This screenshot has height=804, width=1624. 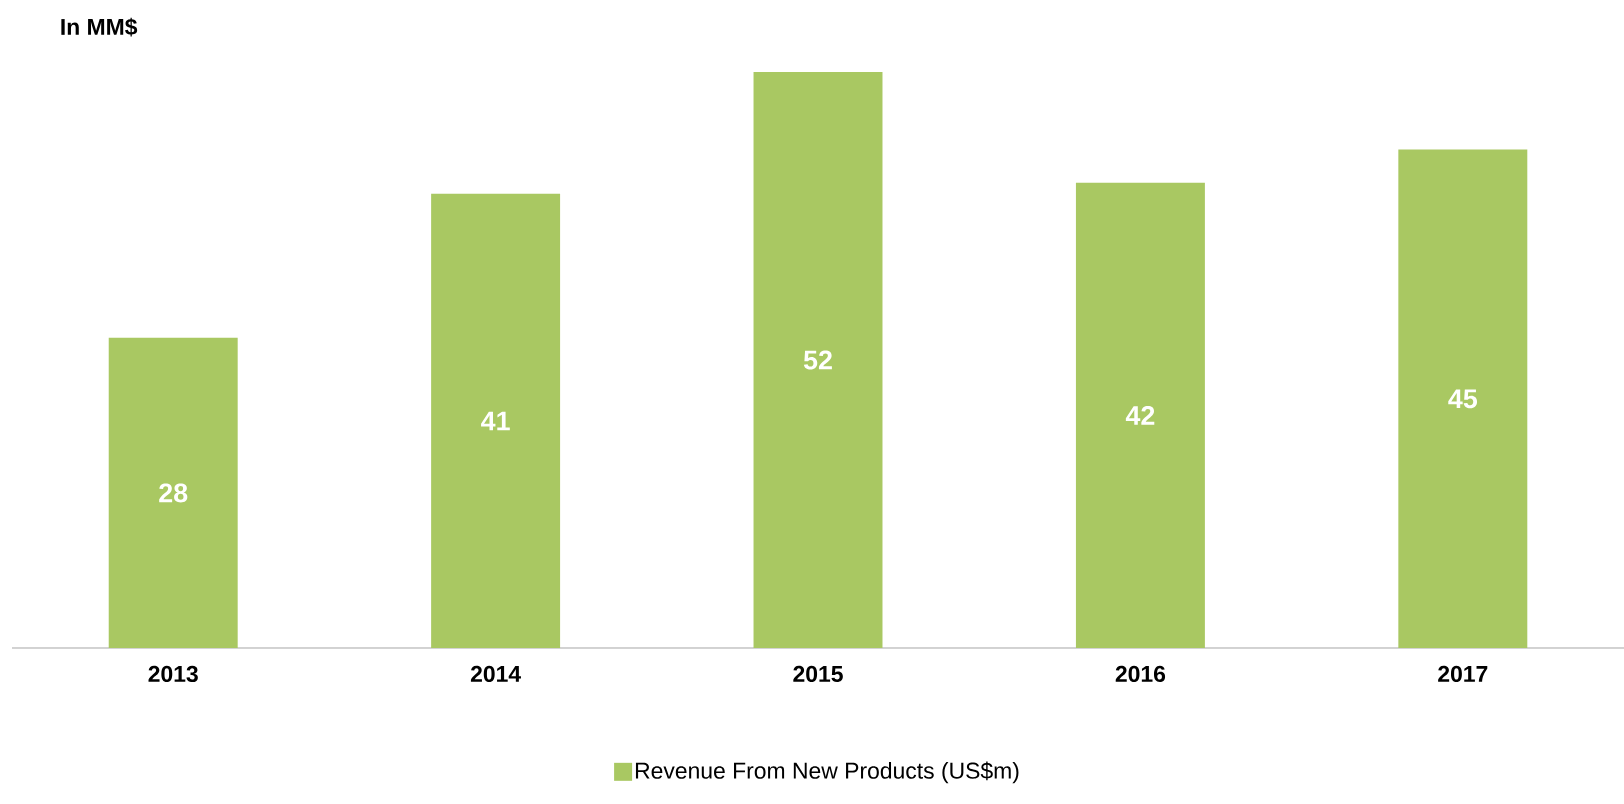 I want to click on data-label: 41, so click(x=495, y=421).